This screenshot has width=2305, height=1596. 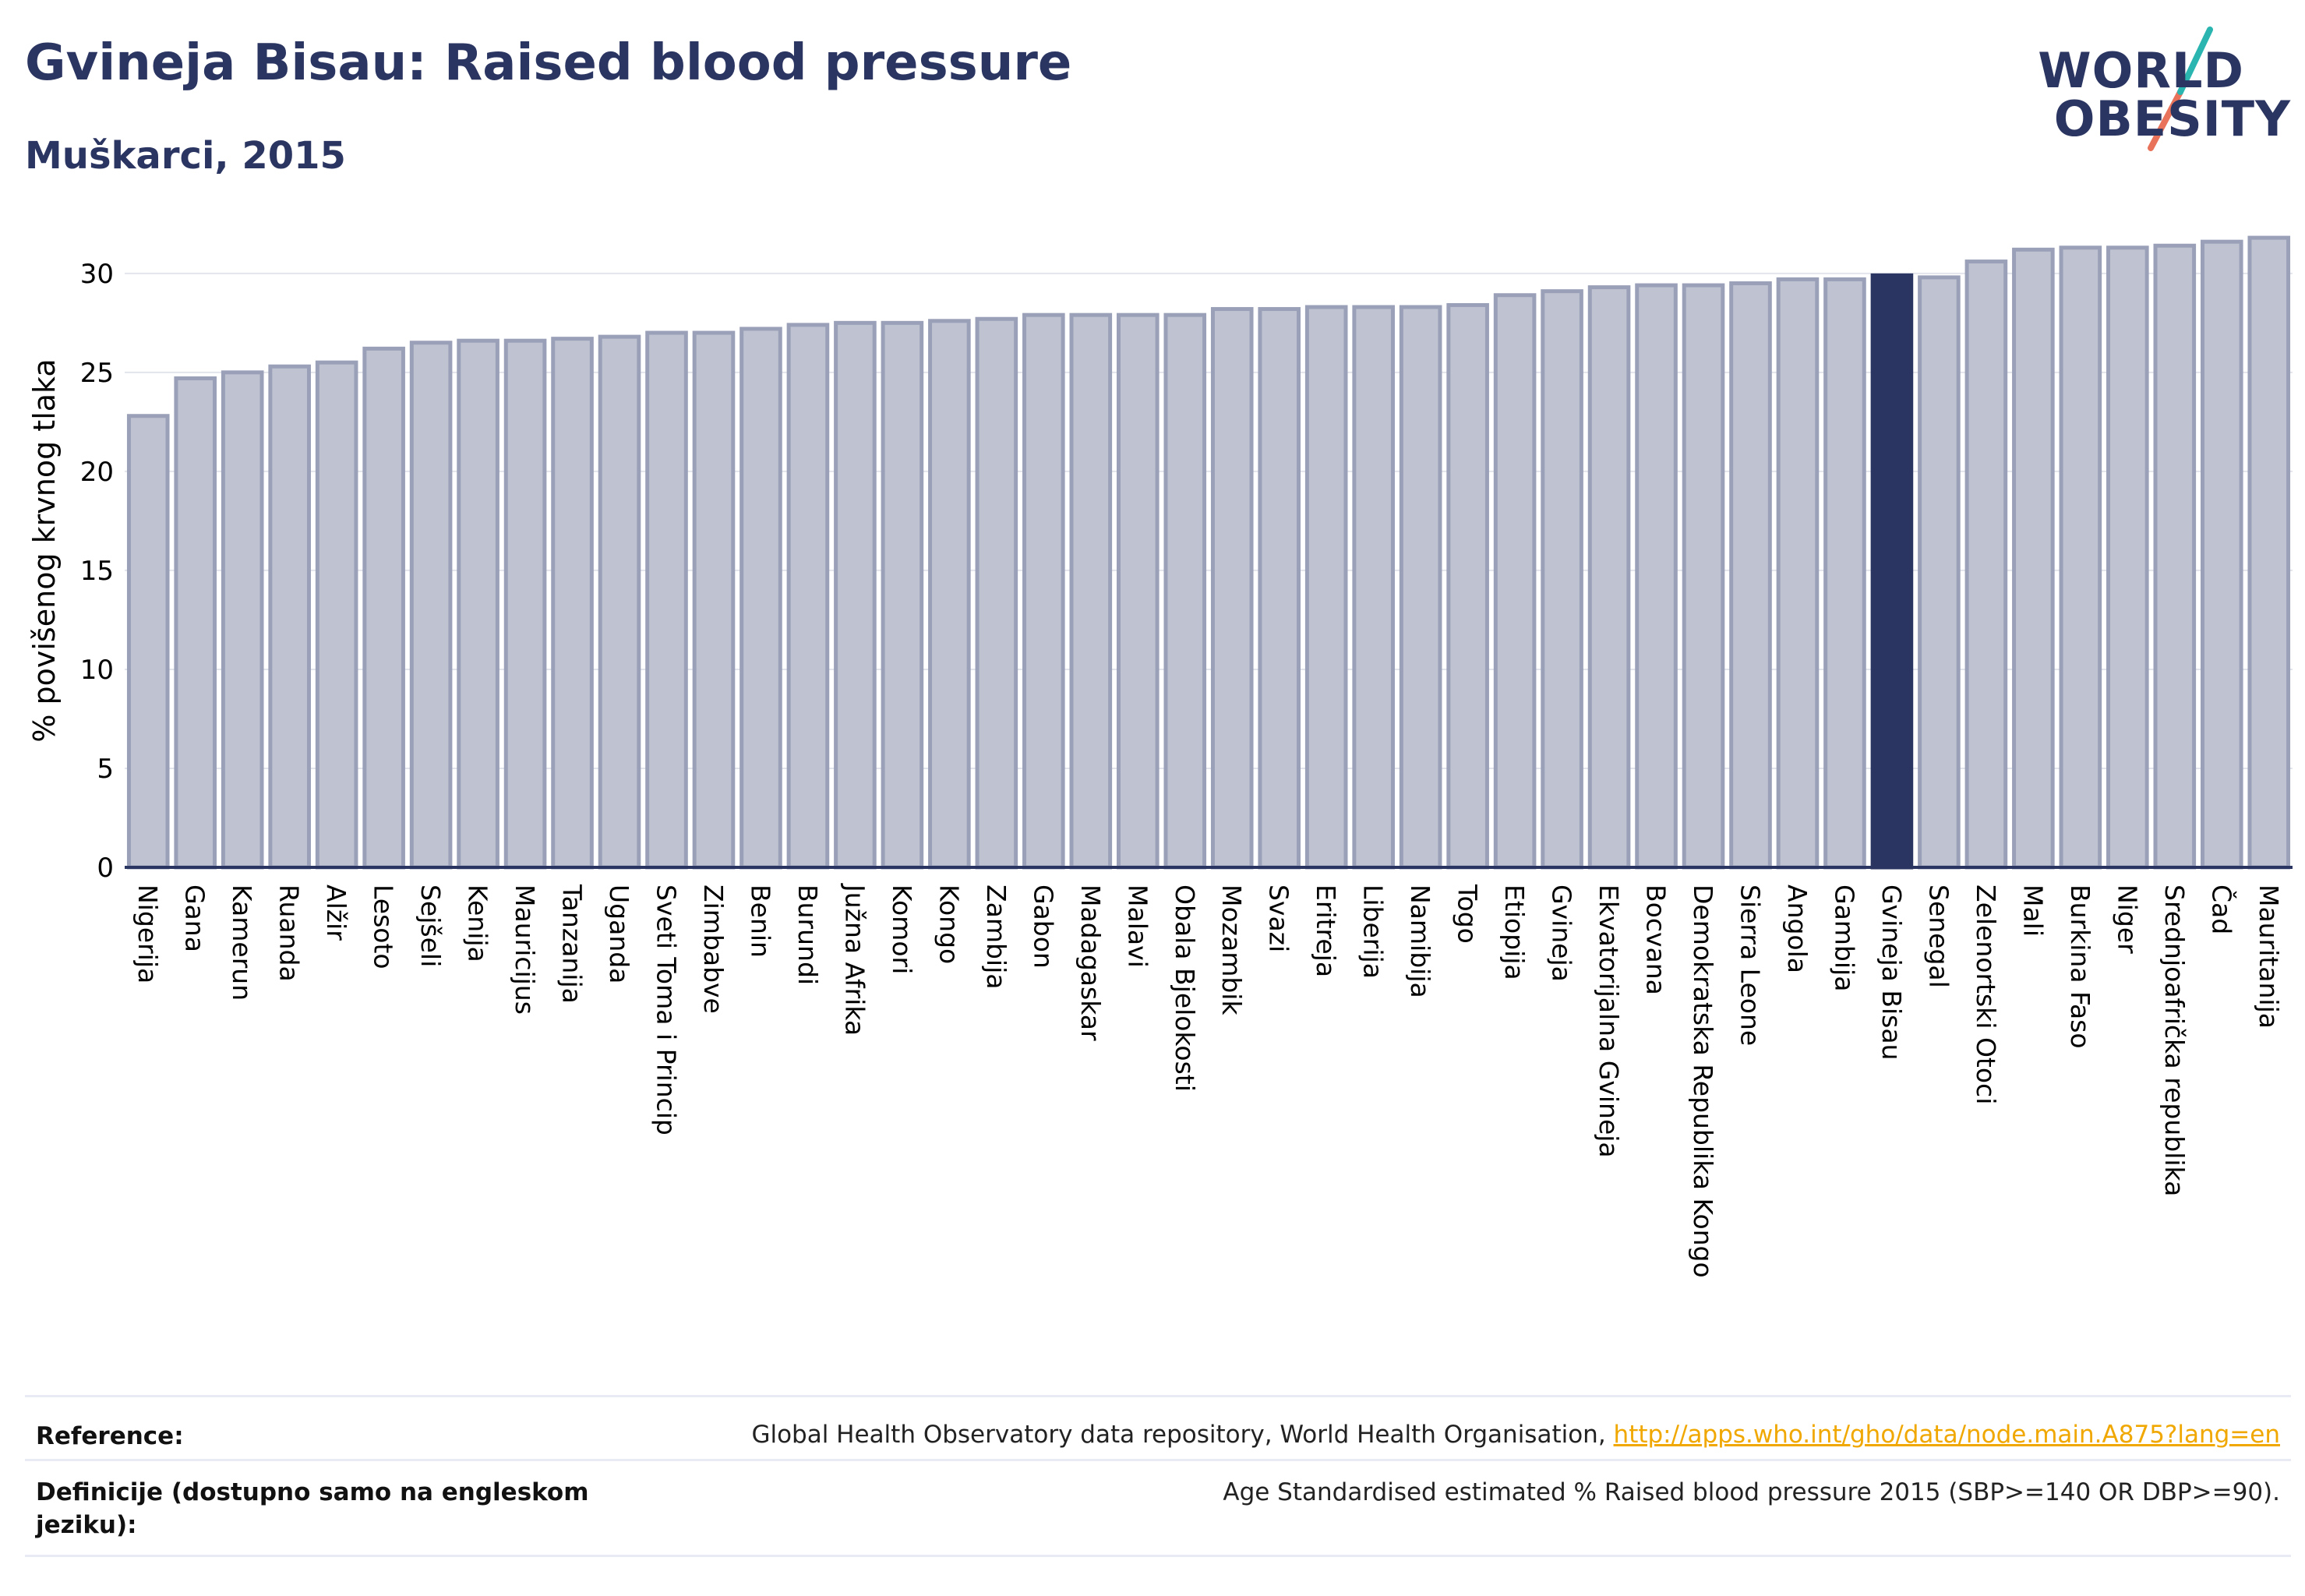 I want to click on x-tick-label: Eritreja, so click(x=1326, y=931).